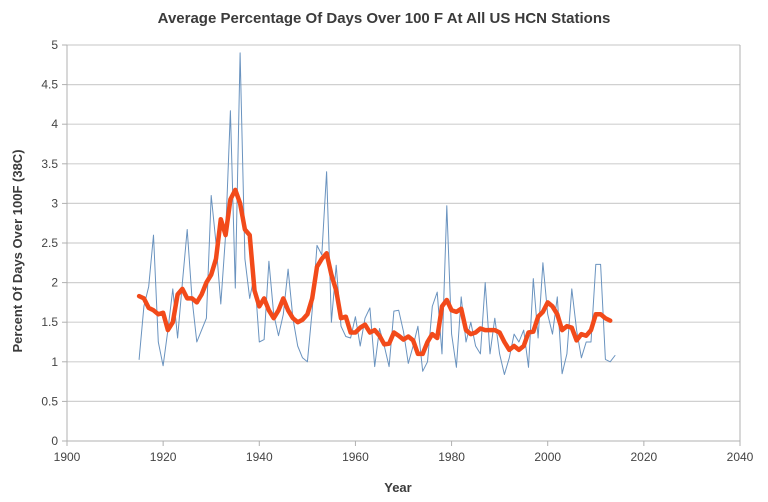 This screenshot has width=768, height=502. Describe the element at coordinates (355, 457) in the screenshot. I see `x-tick-label: 1960` at that location.